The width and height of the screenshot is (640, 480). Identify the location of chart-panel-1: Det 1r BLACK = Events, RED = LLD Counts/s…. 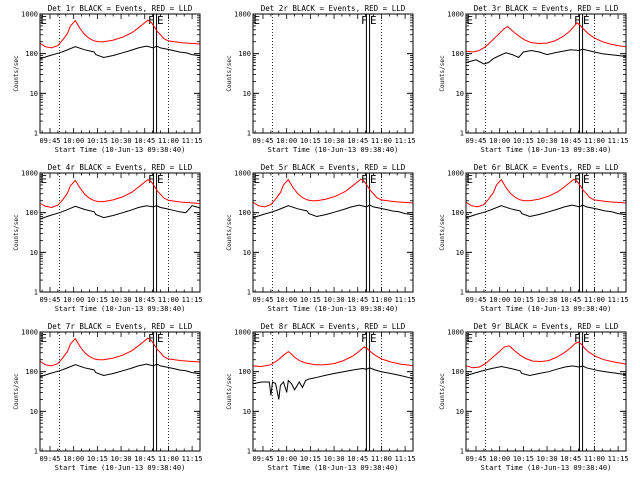
(108, 79).